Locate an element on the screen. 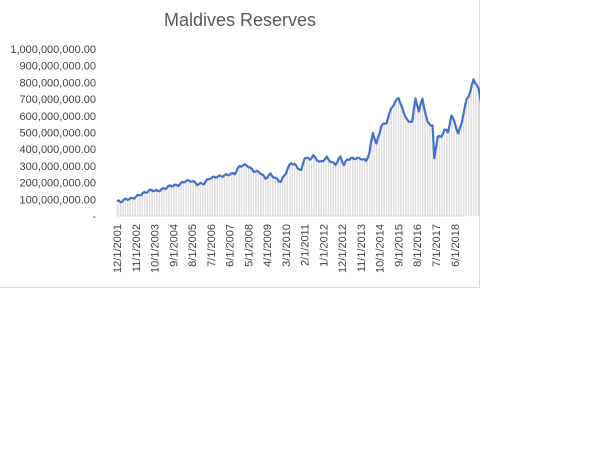 Image resolution: width=614 pixels, height=460 pixels. y-tick-label: 600,000,000.00 is located at coordinates (58, 117).